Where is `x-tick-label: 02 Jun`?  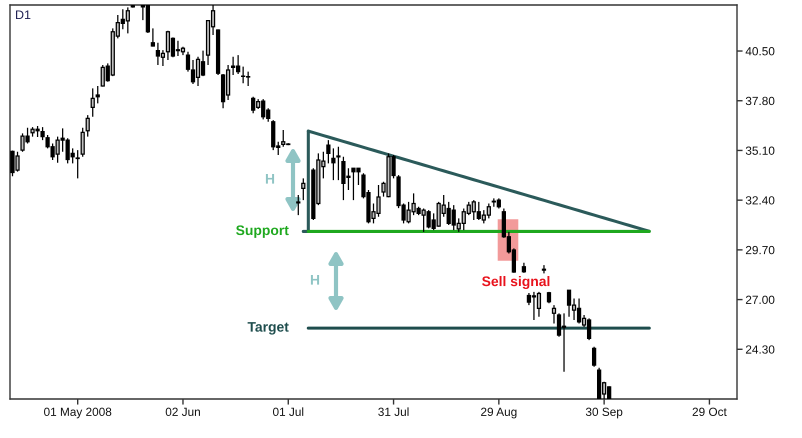 x-tick-label: 02 Jun is located at coordinates (183, 412).